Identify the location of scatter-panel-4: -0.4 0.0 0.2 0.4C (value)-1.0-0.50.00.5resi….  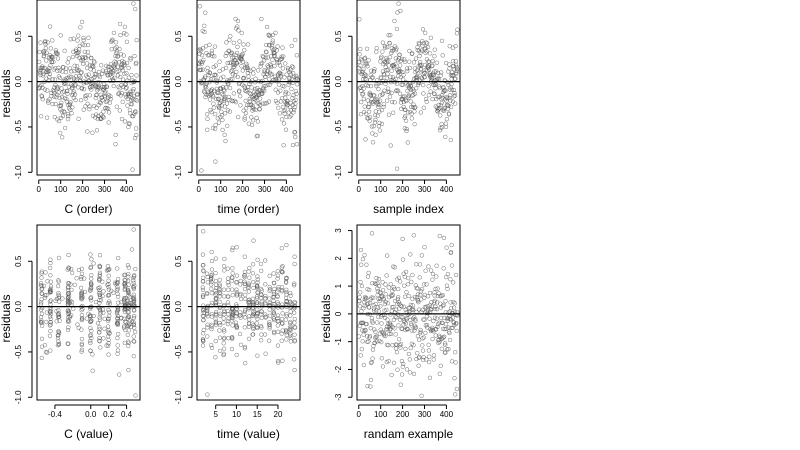
(70, 332).